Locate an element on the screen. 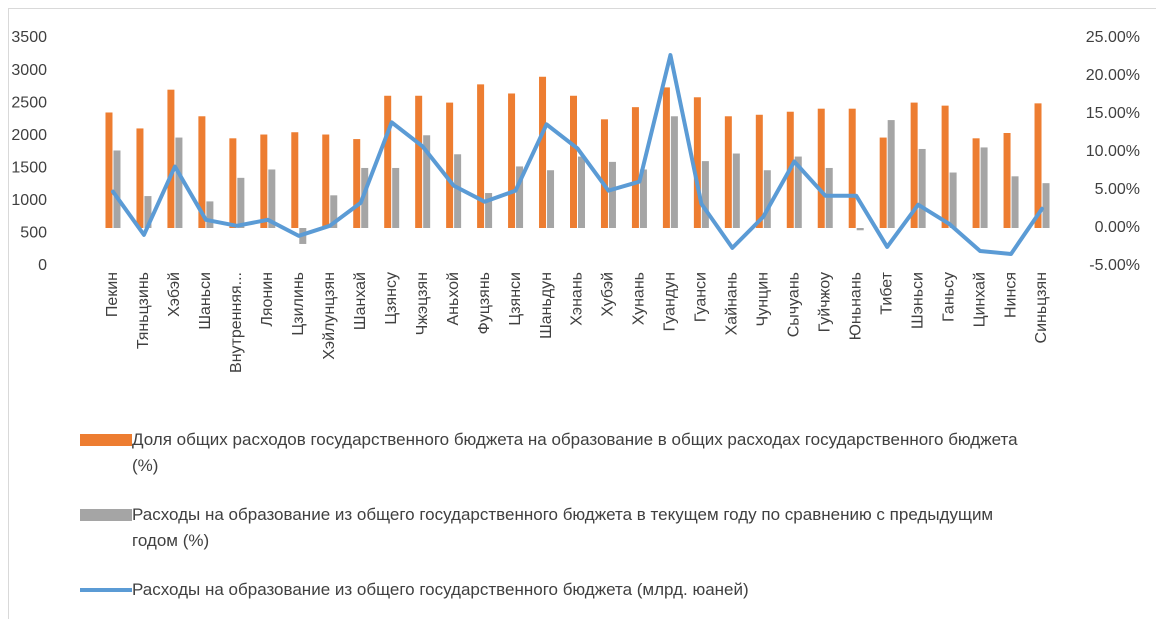 This screenshot has height=619, width=1156. x-tick-label: Синьцзян is located at coordinates (1041, 307).